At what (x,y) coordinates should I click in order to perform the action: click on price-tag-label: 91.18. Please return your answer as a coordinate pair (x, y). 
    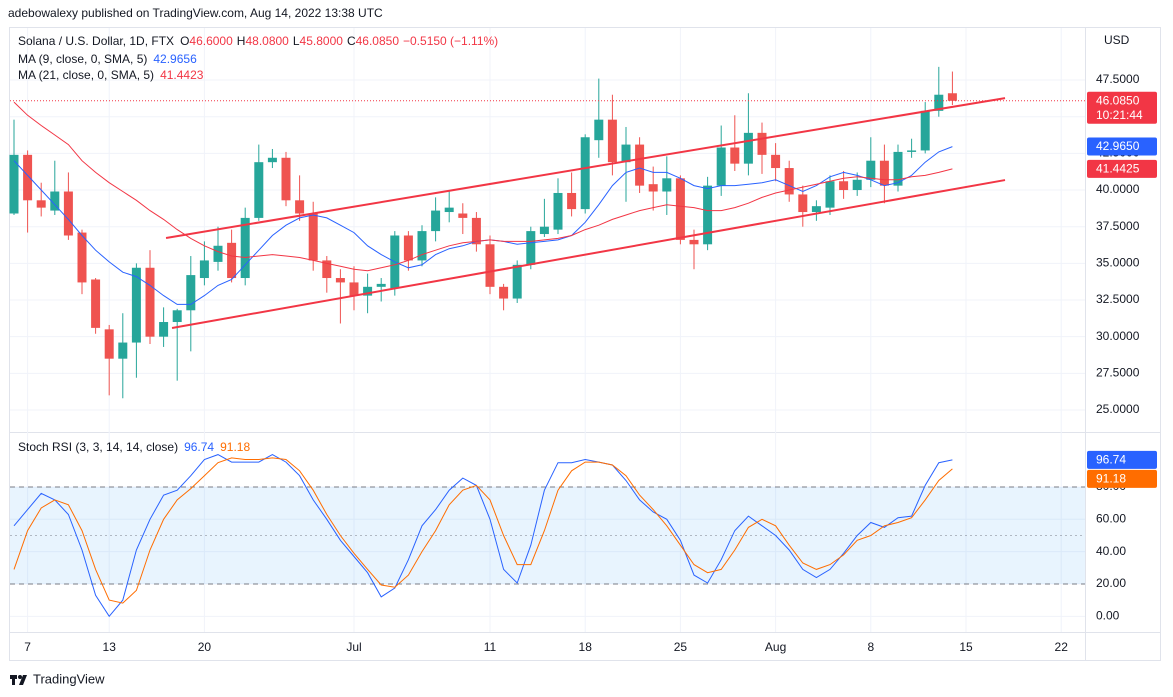
    Looking at the image, I should click on (1111, 479).